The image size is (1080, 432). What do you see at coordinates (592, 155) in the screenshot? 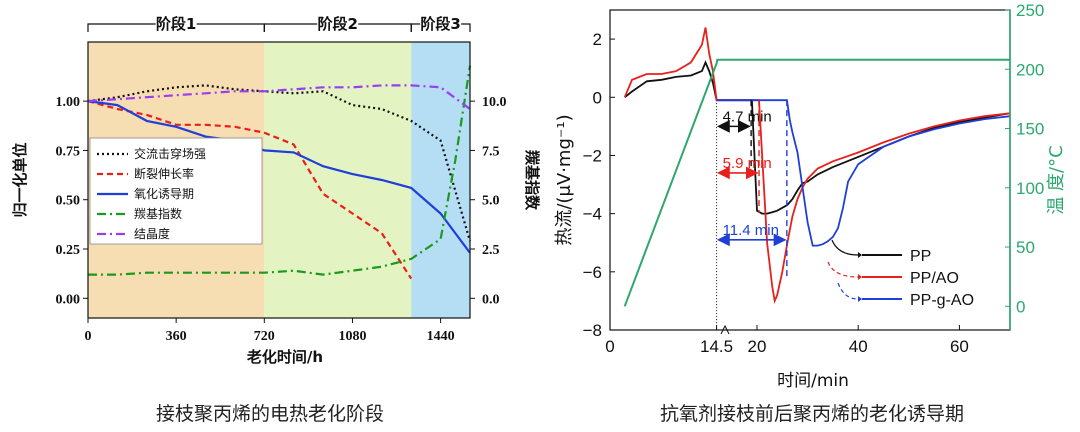
I see `right-y-tick-label: −2` at bounding box center [592, 155].